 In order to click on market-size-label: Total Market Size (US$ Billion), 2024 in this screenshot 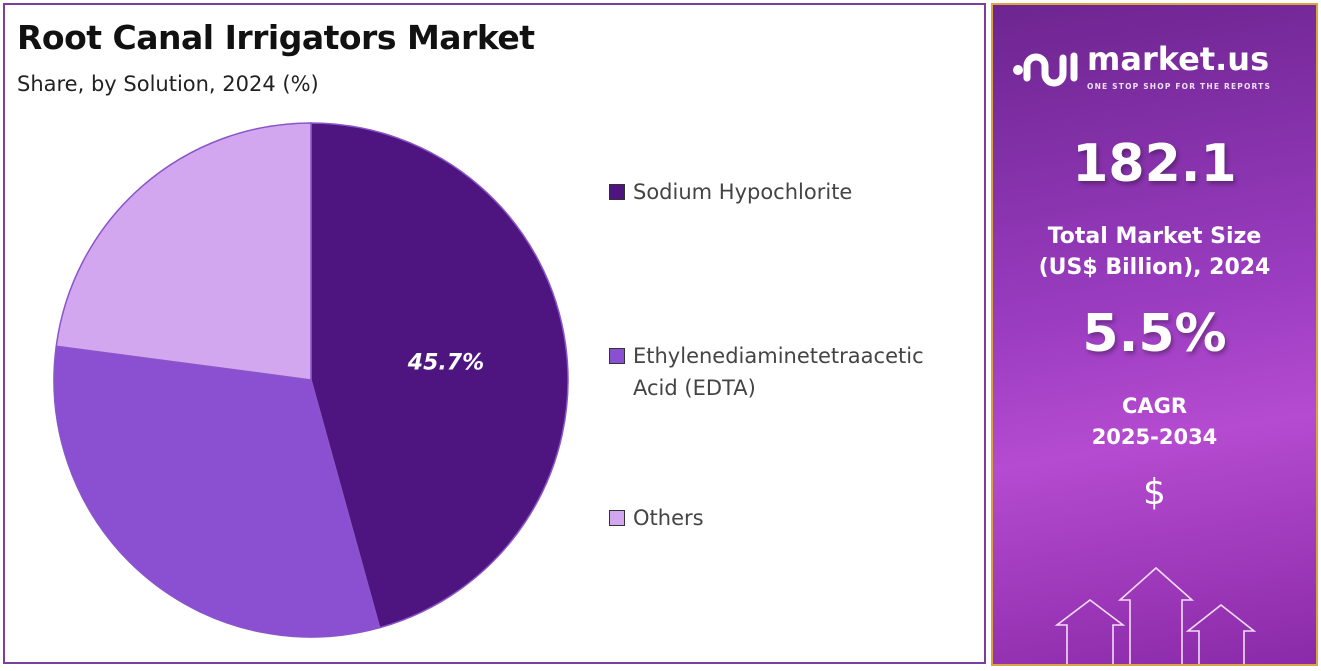, I will do `click(1154, 252)`.